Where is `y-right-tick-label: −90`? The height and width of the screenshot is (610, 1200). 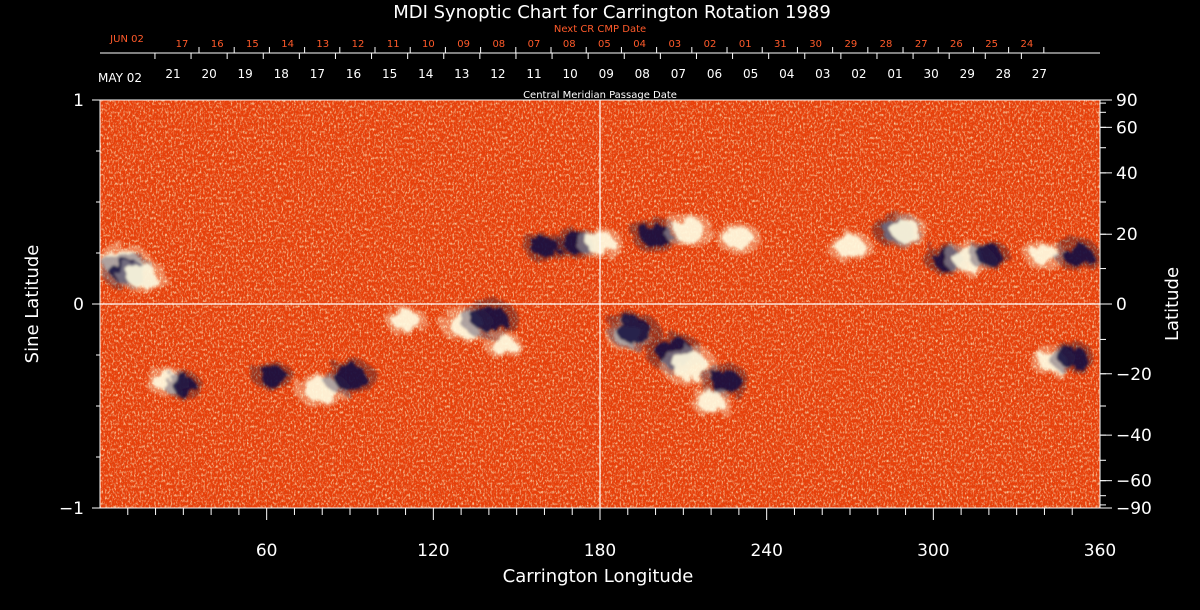 y-right-tick-label: −90 is located at coordinates (1134, 509).